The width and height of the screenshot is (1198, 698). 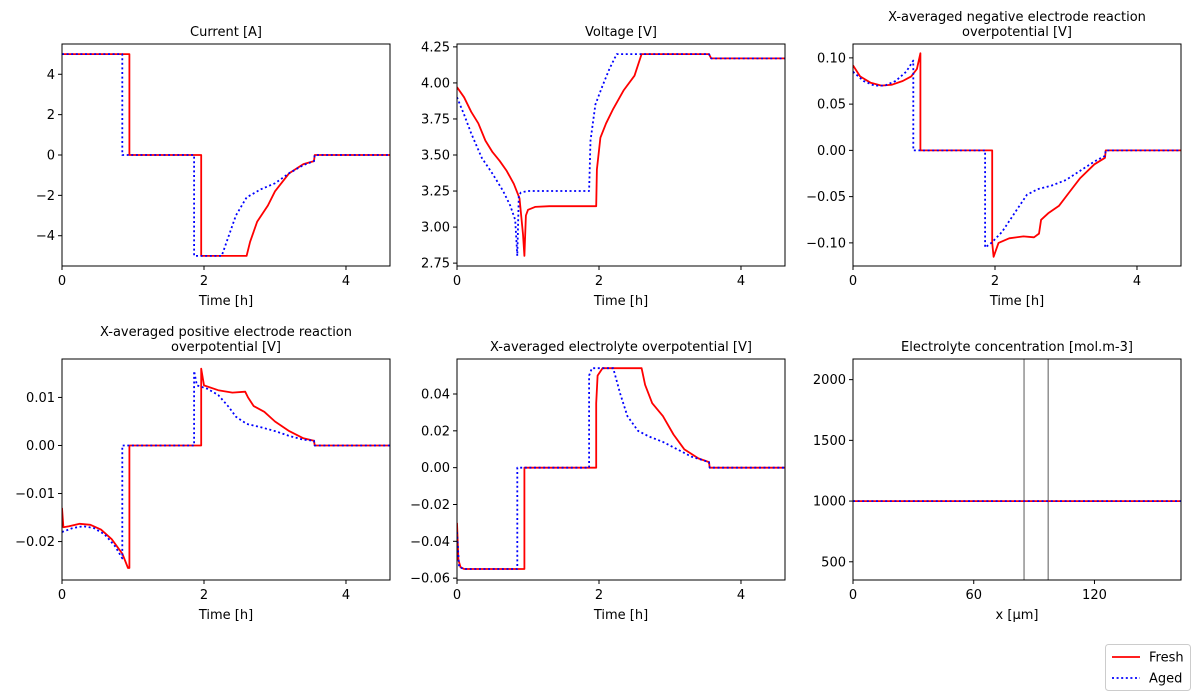 What do you see at coordinates (45, 196) in the screenshot?
I see `y-tick-label: −2` at bounding box center [45, 196].